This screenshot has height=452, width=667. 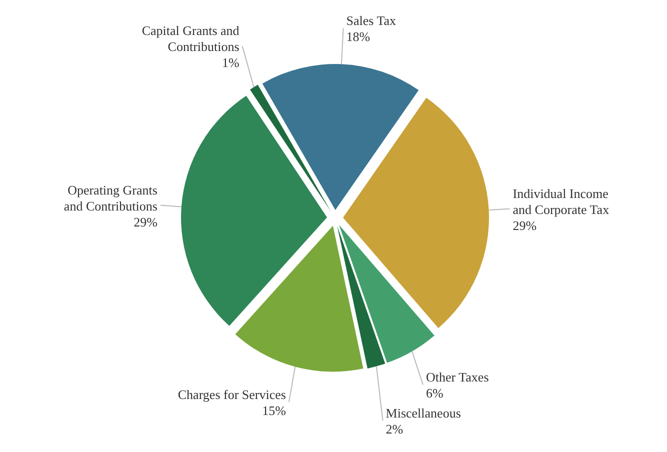 What do you see at coordinates (435, 393) in the screenshot?
I see `data-label: 6%` at bounding box center [435, 393].